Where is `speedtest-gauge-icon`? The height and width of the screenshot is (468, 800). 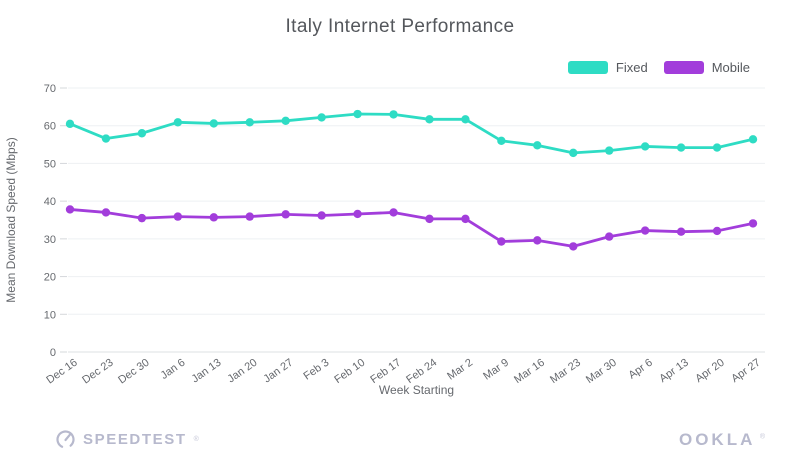 speedtest-gauge-icon is located at coordinates (65, 439).